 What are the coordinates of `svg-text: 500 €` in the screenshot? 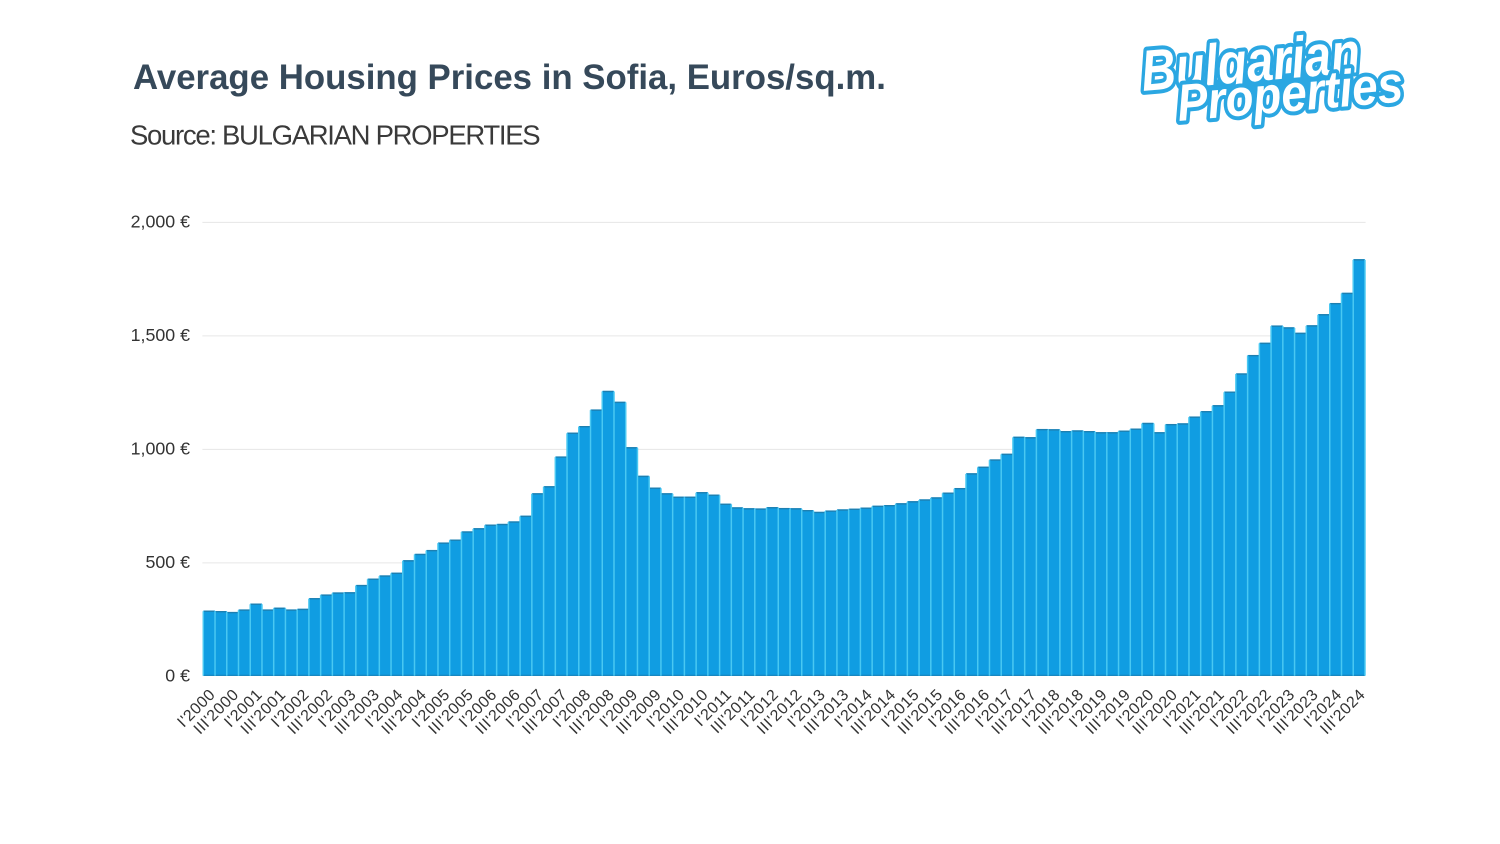 It's located at (168, 562).